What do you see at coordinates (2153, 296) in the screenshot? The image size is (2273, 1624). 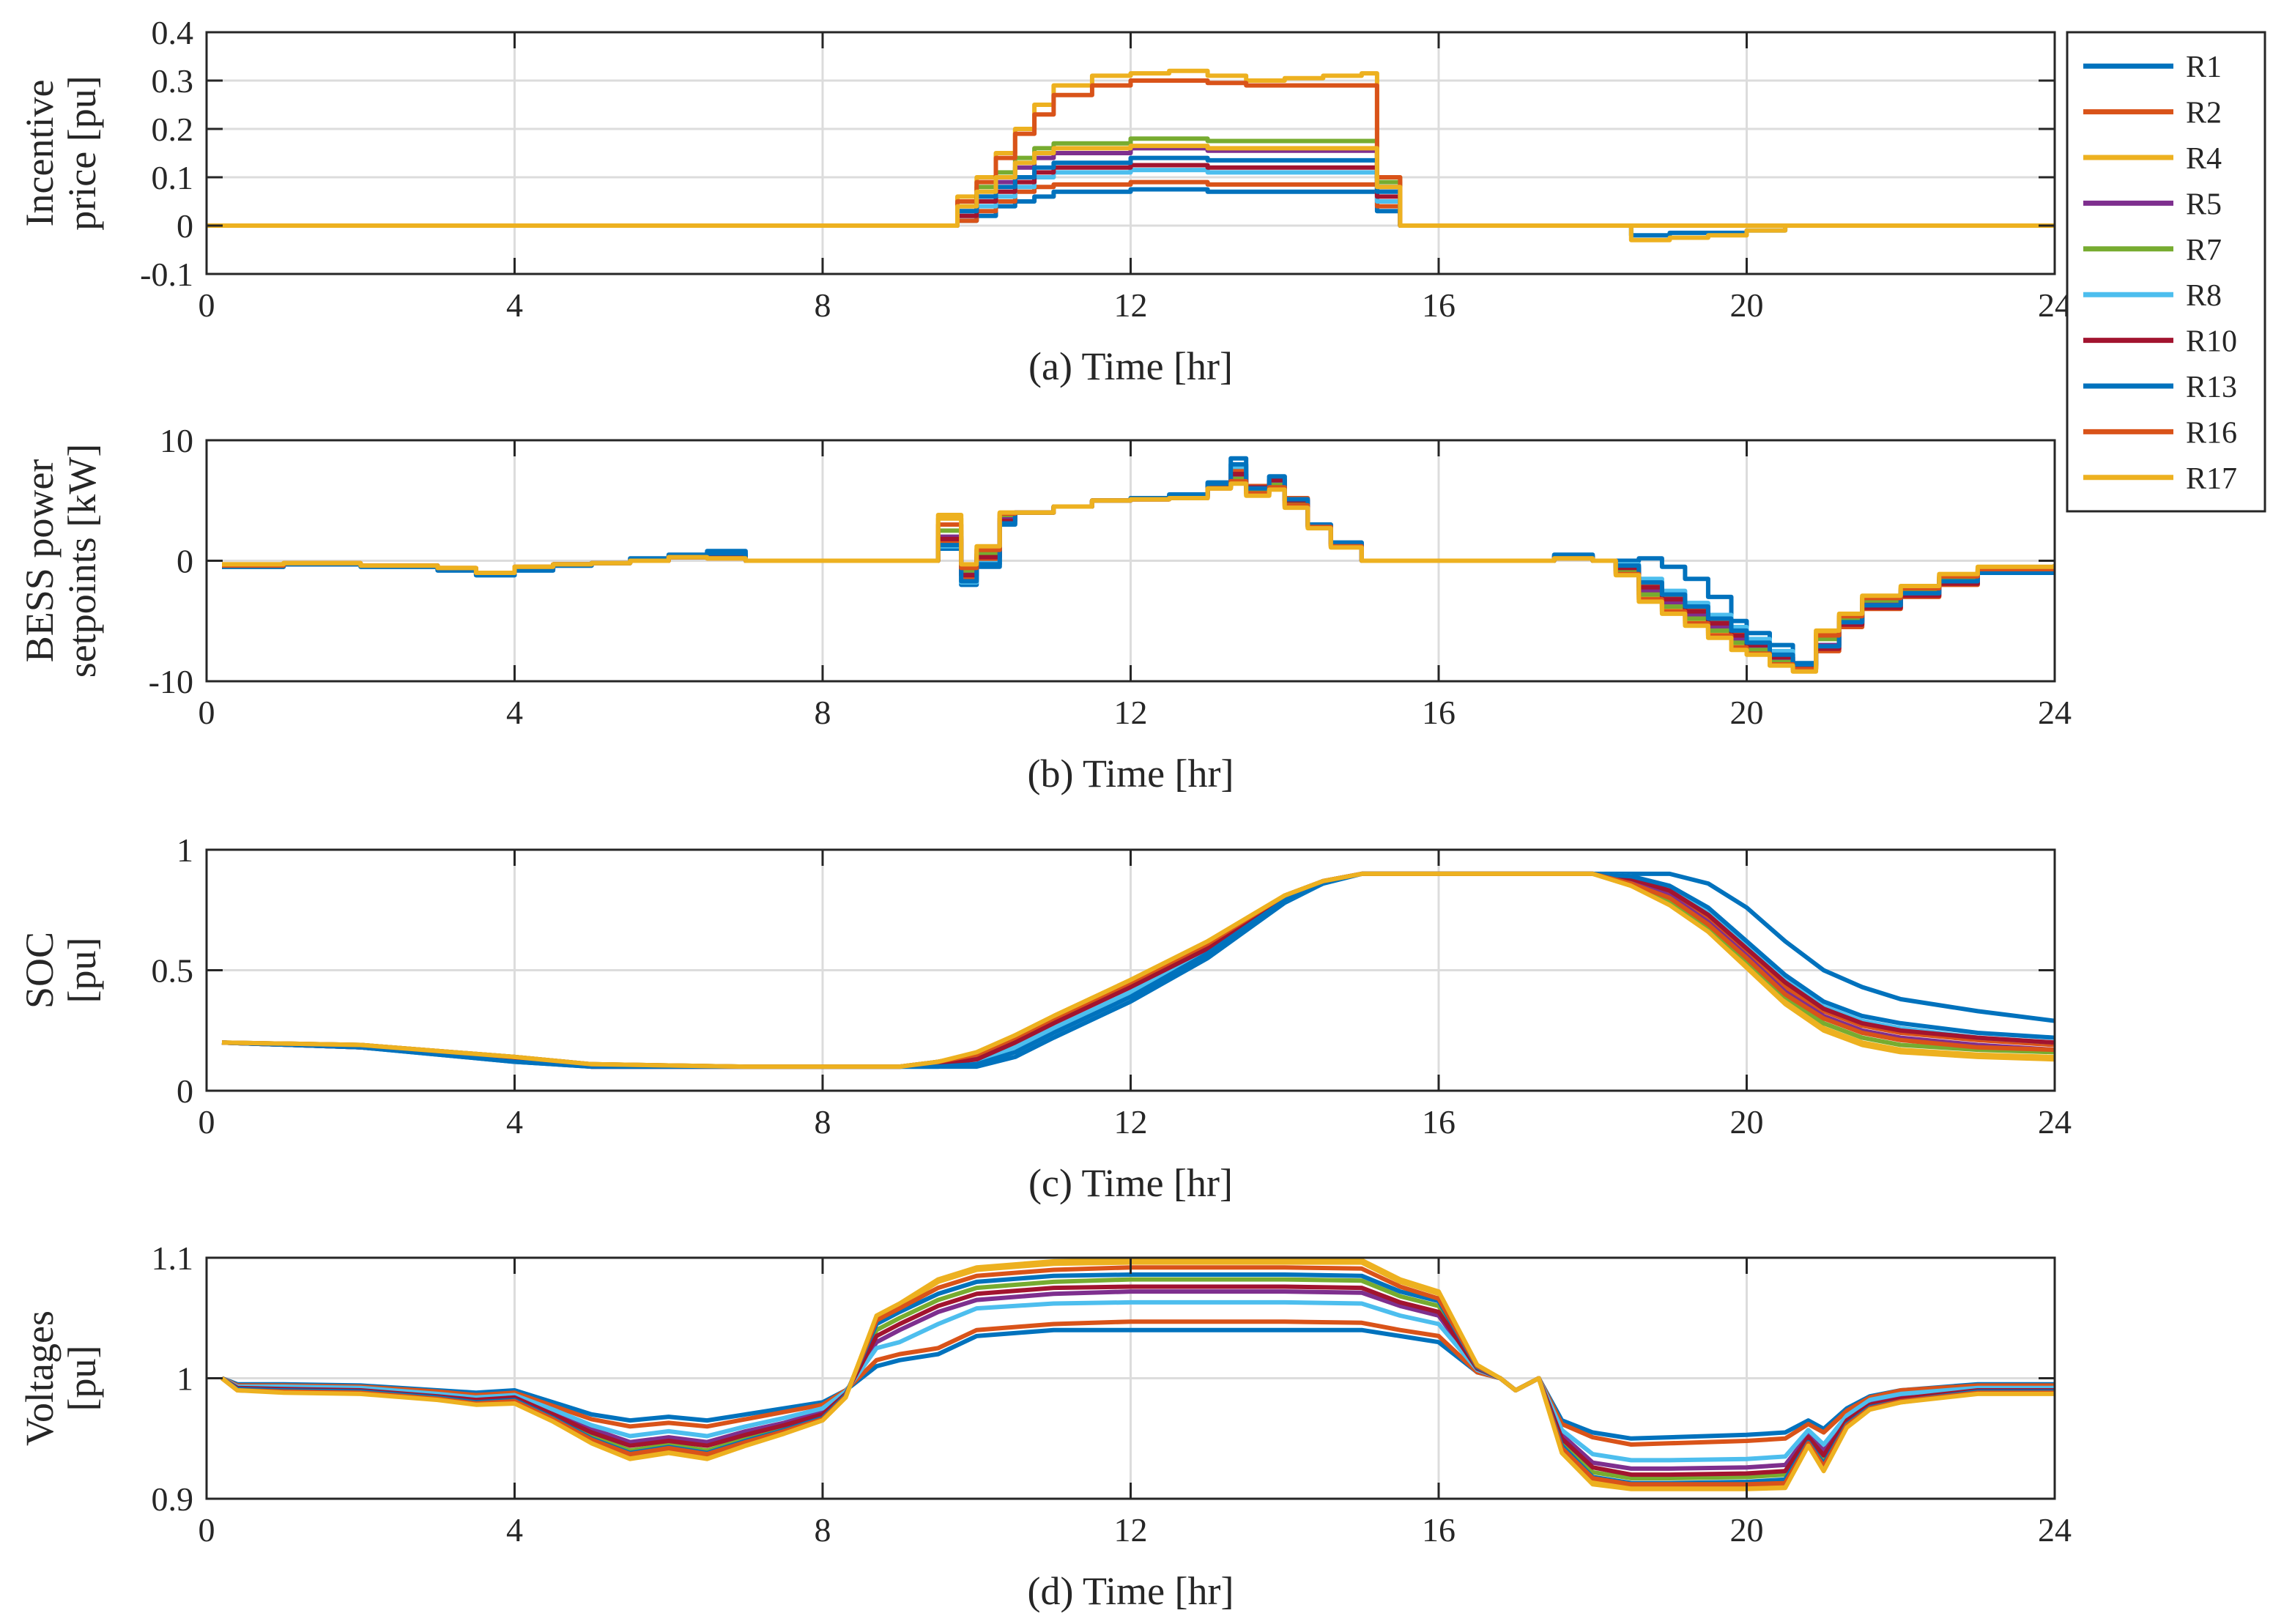 I see `legend-item-r8: R8` at bounding box center [2153, 296].